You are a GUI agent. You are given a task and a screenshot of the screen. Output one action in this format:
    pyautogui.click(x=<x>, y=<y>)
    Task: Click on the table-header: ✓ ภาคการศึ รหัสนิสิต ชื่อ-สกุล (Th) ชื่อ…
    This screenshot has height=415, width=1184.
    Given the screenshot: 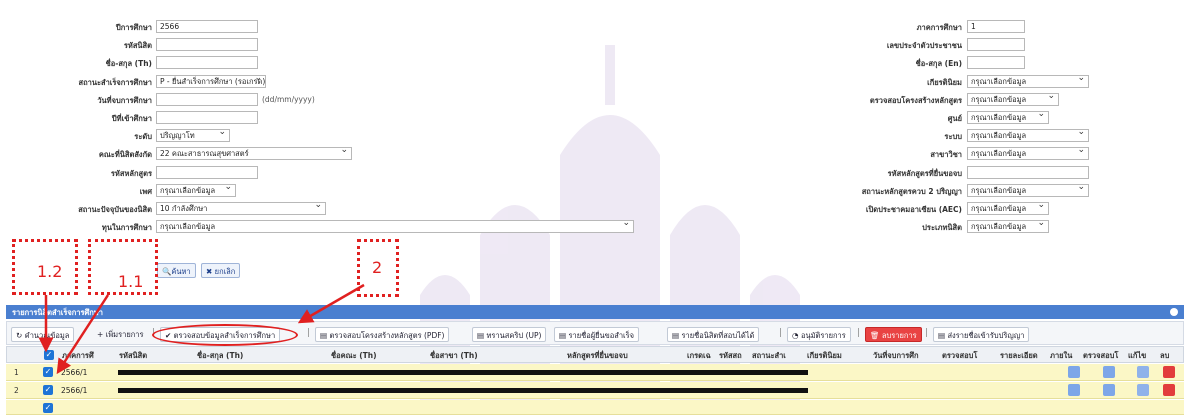 What is the action you would take?
    pyautogui.click(x=595, y=354)
    